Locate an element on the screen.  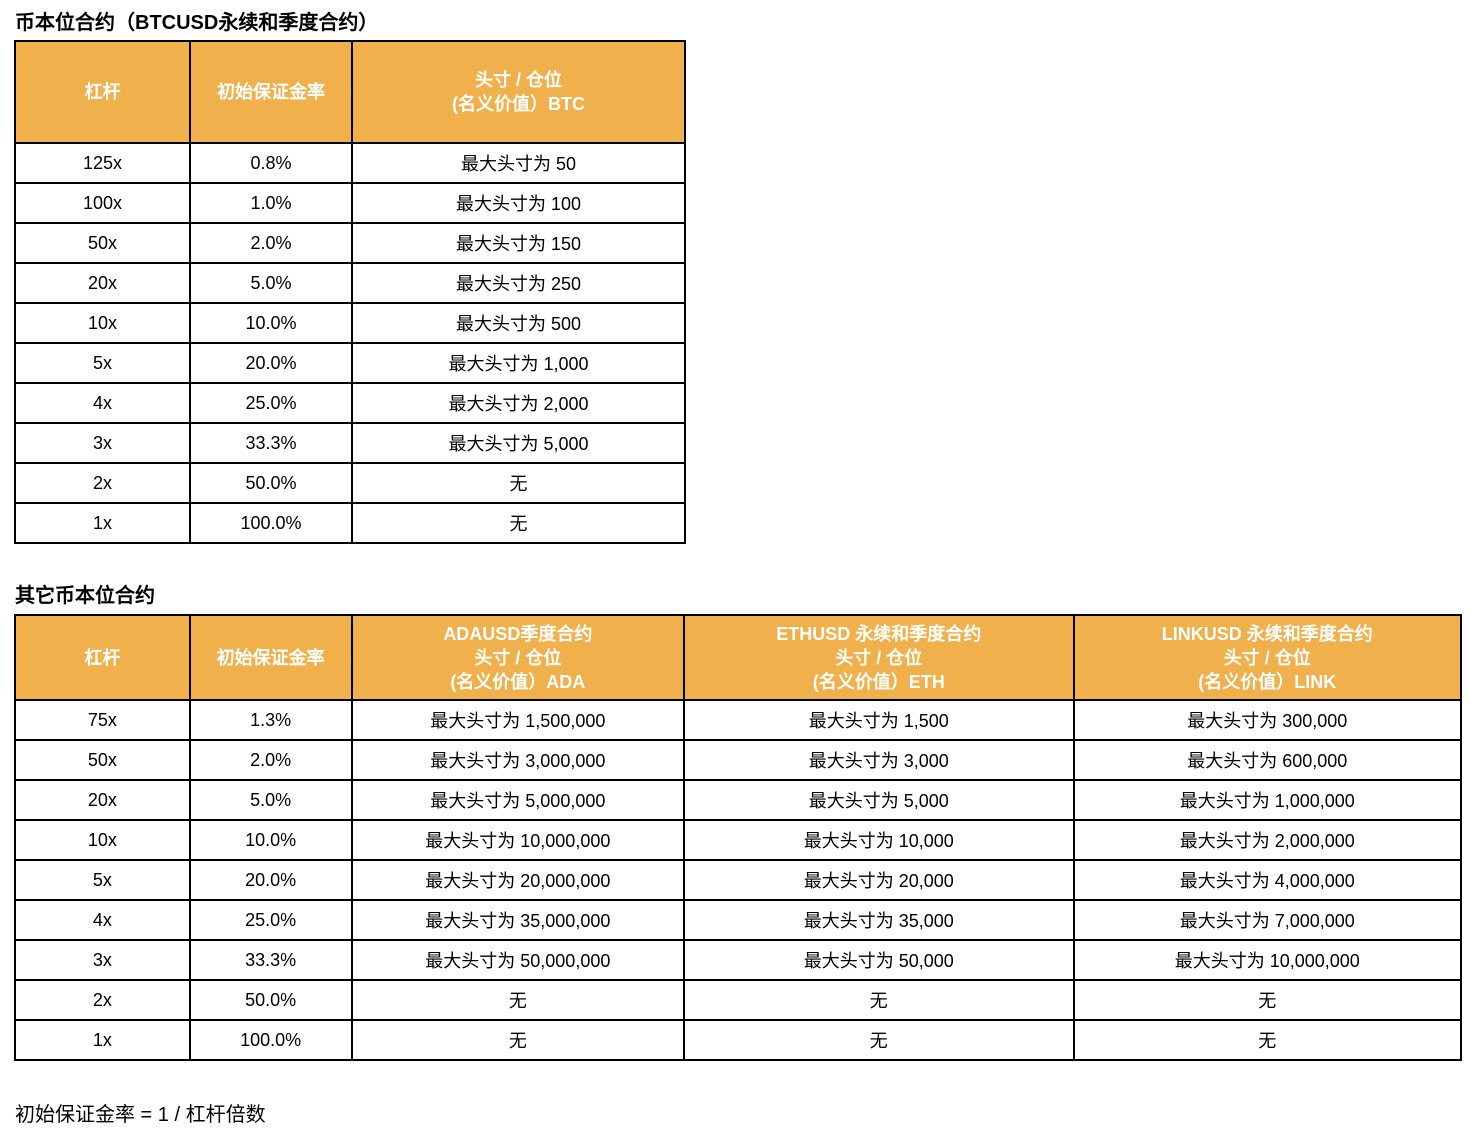
cell: 最大头寸为 50,000,000 is located at coordinates (518, 960).